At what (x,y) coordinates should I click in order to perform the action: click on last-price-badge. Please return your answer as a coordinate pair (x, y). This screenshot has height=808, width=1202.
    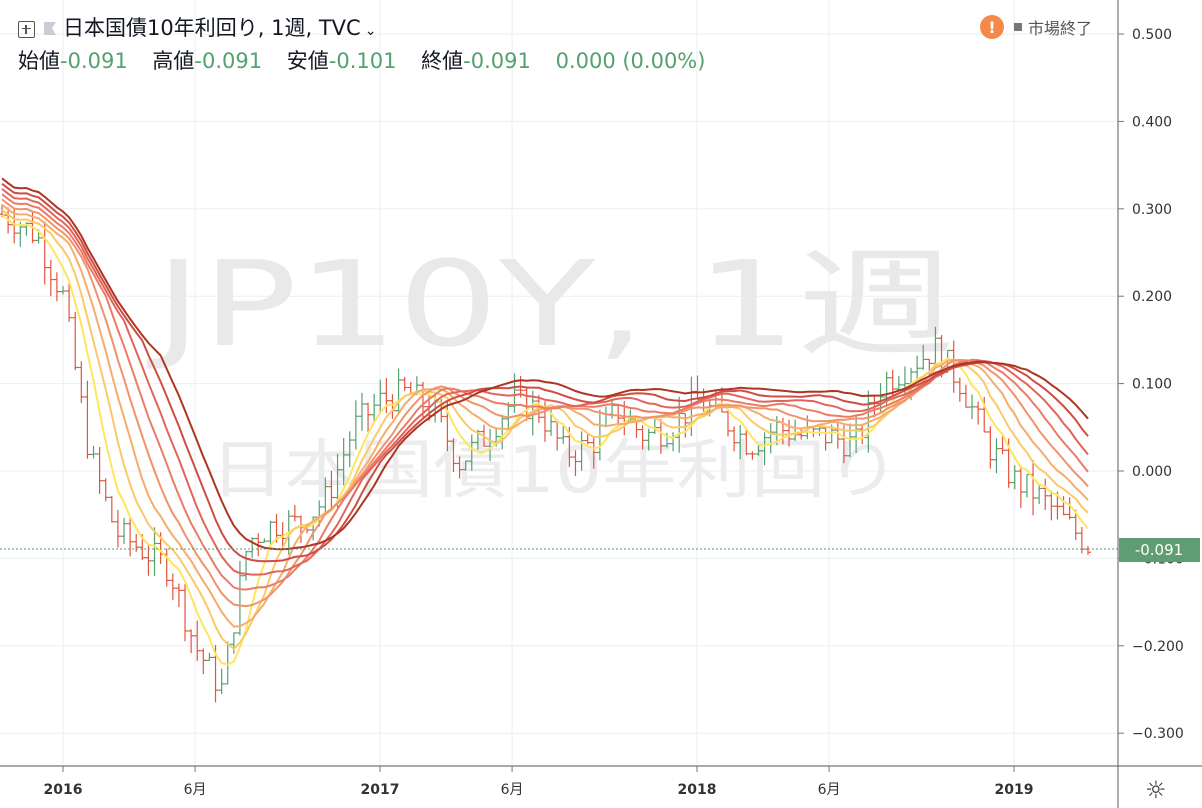
    Looking at the image, I should click on (1159, 550).